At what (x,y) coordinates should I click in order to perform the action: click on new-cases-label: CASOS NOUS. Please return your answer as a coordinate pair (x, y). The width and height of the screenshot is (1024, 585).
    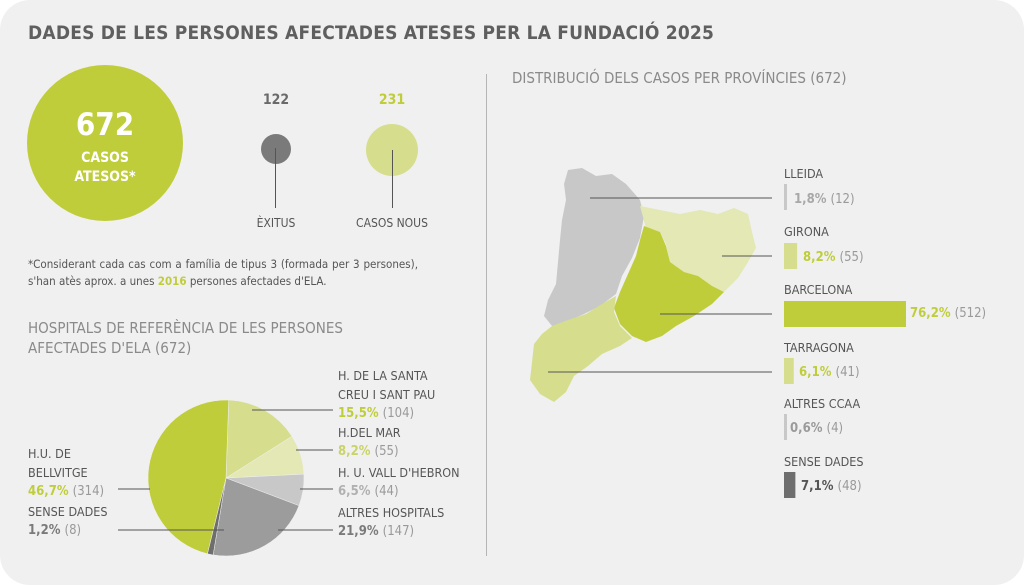
    Looking at the image, I should click on (392, 223).